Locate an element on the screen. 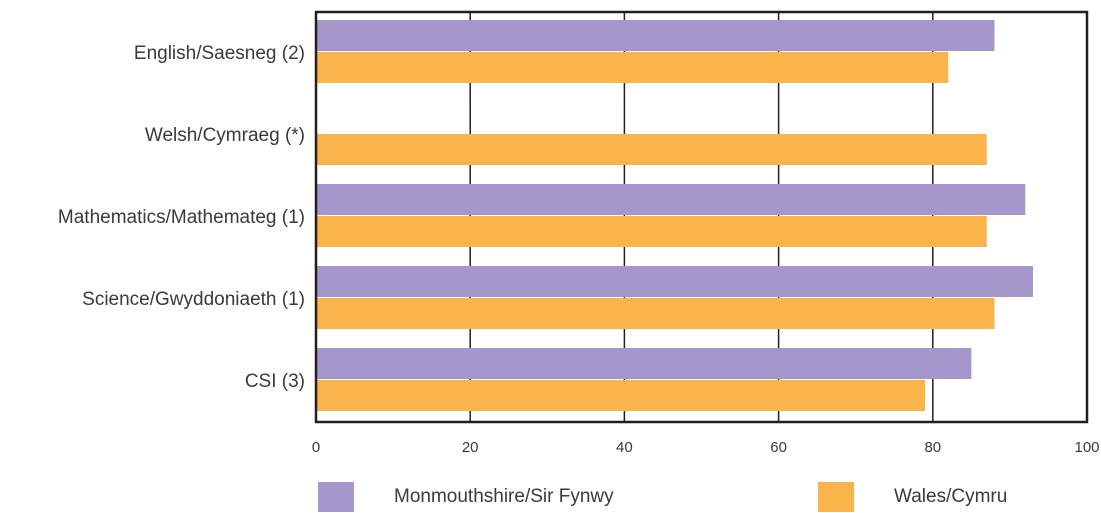  legend-swatch-monmouthshire is located at coordinates (336, 497).